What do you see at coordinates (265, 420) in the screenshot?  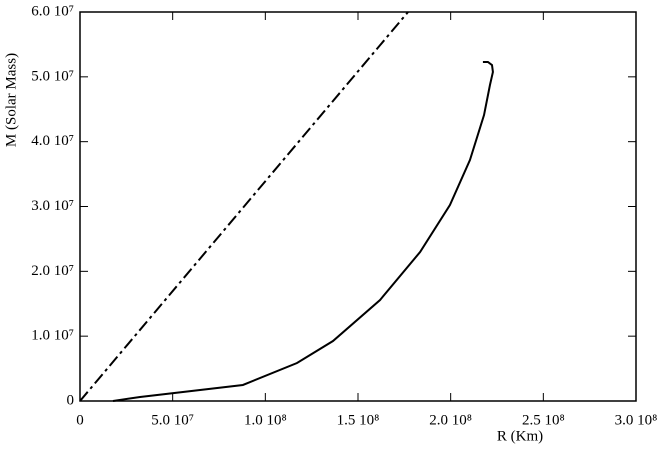 I see `x-tick-label: 1.0 10⁸` at bounding box center [265, 420].